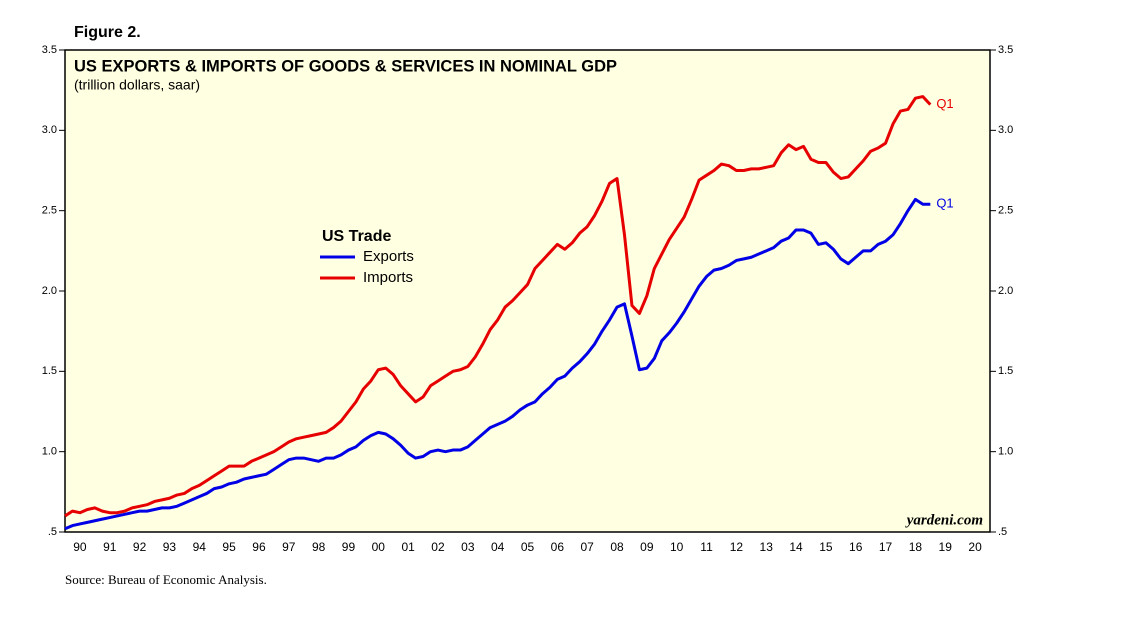  Describe the element at coordinates (826, 547) in the screenshot. I see `x-tick-label: 15` at that location.